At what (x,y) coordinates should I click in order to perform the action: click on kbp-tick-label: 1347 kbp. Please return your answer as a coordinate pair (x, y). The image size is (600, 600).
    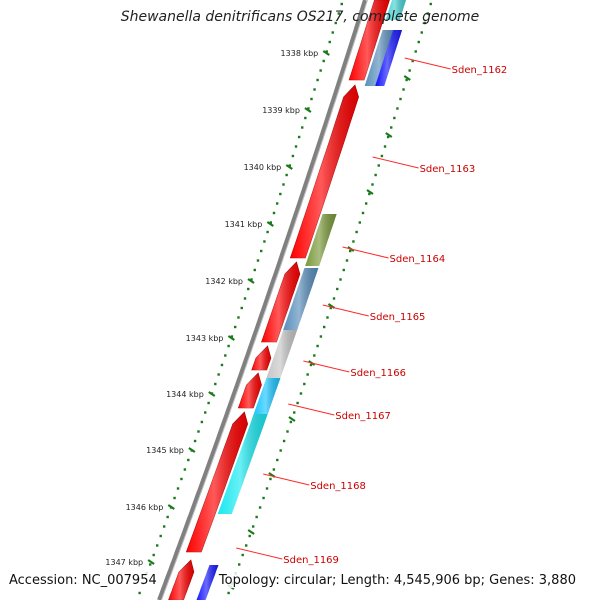
    Looking at the image, I should click on (124, 562).